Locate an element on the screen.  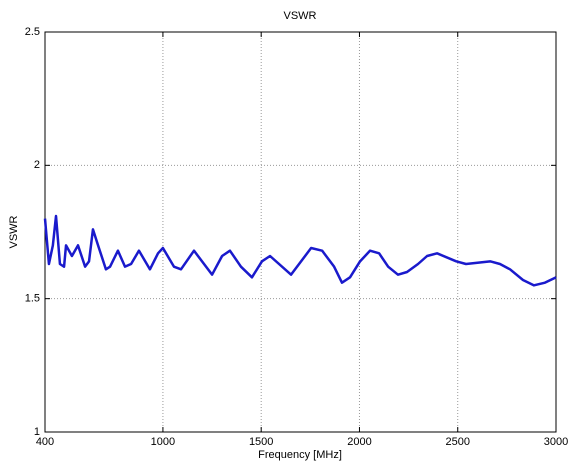
chart-title: VSWR is located at coordinates (300, 16).